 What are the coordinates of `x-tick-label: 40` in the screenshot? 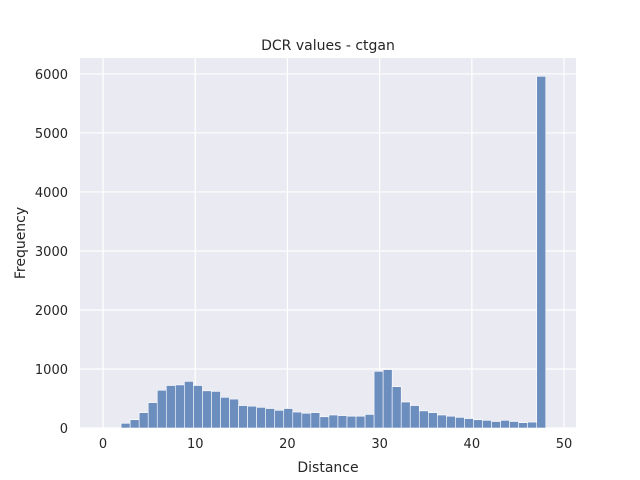 It's located at (472, 444).